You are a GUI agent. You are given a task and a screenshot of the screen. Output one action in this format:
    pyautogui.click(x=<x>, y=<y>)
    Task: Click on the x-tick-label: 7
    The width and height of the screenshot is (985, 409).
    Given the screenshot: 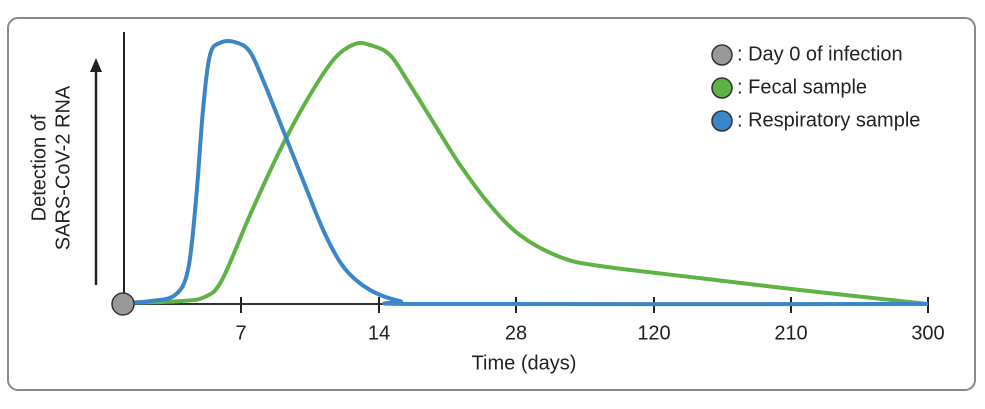 What is the action you would take?
    pyautogui.click(x=240, y=333)
    